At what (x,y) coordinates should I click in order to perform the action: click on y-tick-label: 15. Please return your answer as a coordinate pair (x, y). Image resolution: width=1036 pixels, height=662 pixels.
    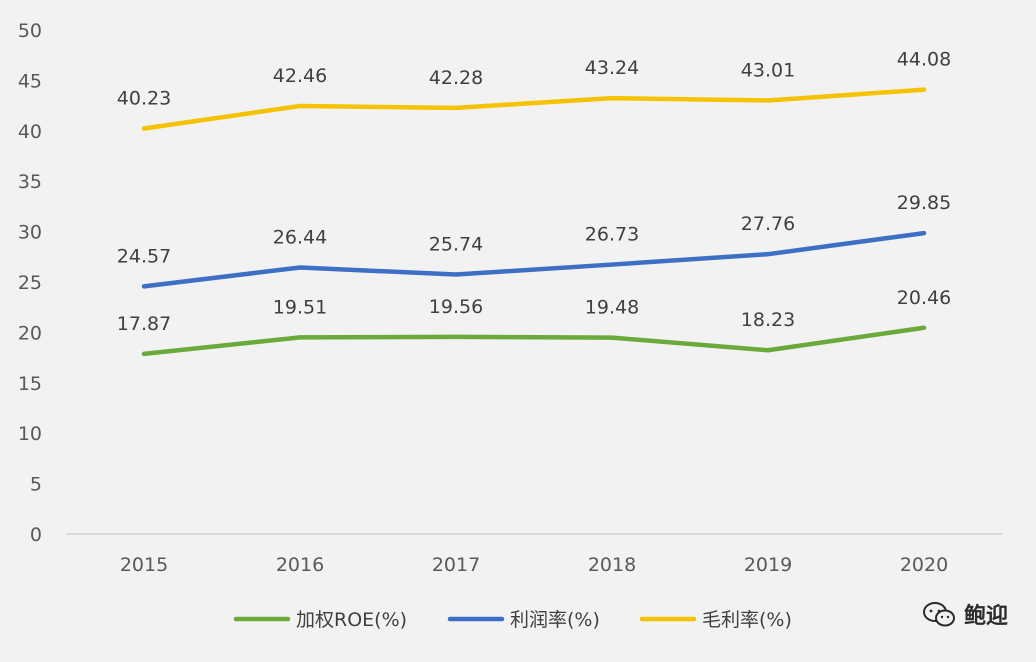
    Looking at the image, I should click on (30, 384).